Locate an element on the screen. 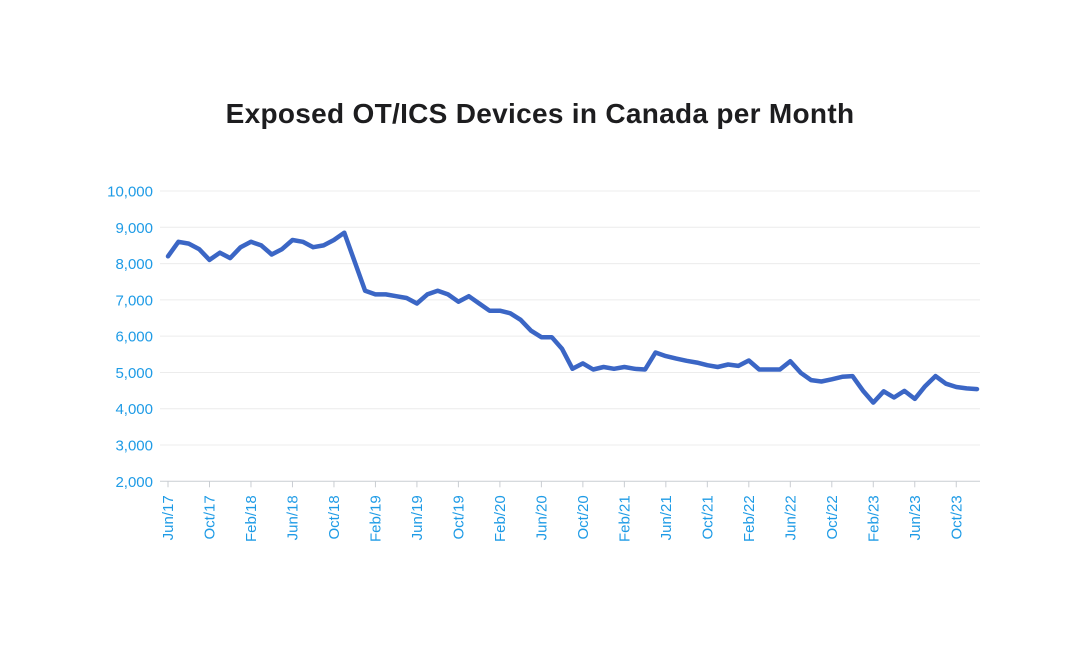  y-axis-tick-label: 4,000 is located at coordinates (134, 409).